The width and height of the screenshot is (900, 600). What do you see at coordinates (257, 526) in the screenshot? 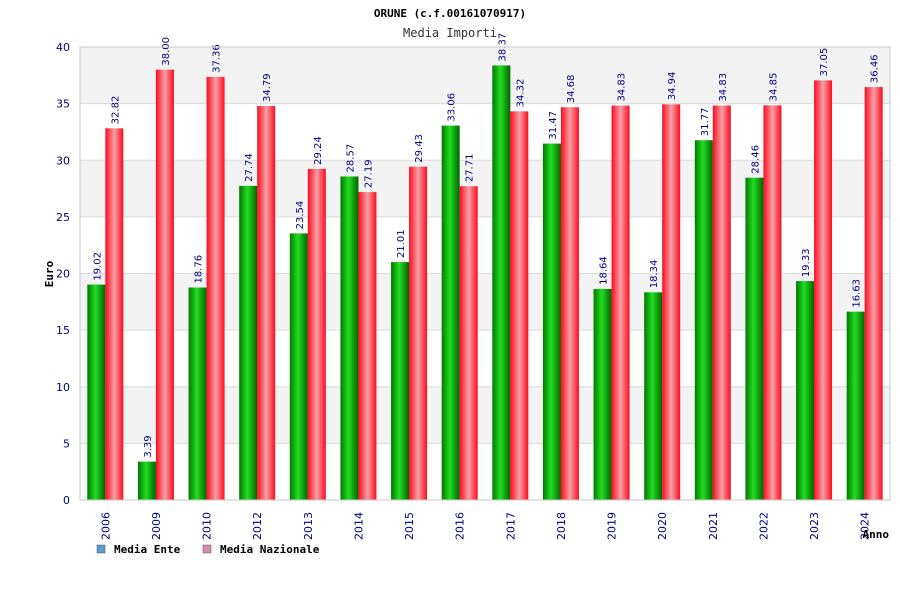
I see `x-tick-label: 2012` at bounding box center [257, 526].